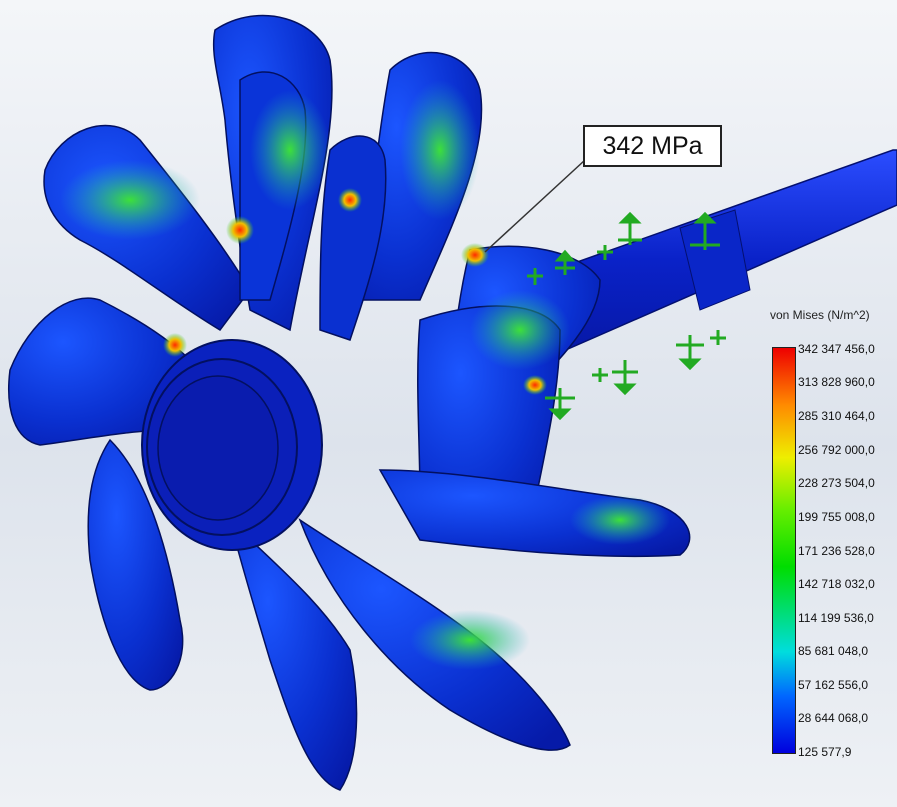  I want to click on callout-leader, so click(535, 206).